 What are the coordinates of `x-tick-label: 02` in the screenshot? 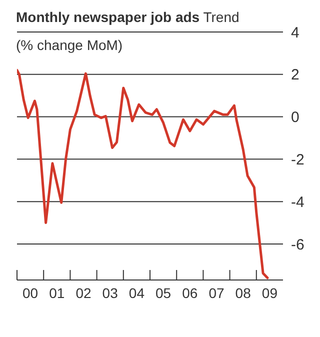 It's located at (84, 293).